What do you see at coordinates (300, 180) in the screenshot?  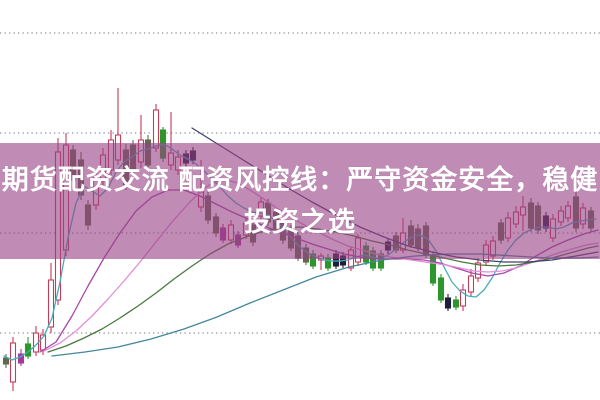 I see `banner-title-line1: 期货配资交流 配资风控线：严守资金安全，稳健` at bounding box center [300, 180].